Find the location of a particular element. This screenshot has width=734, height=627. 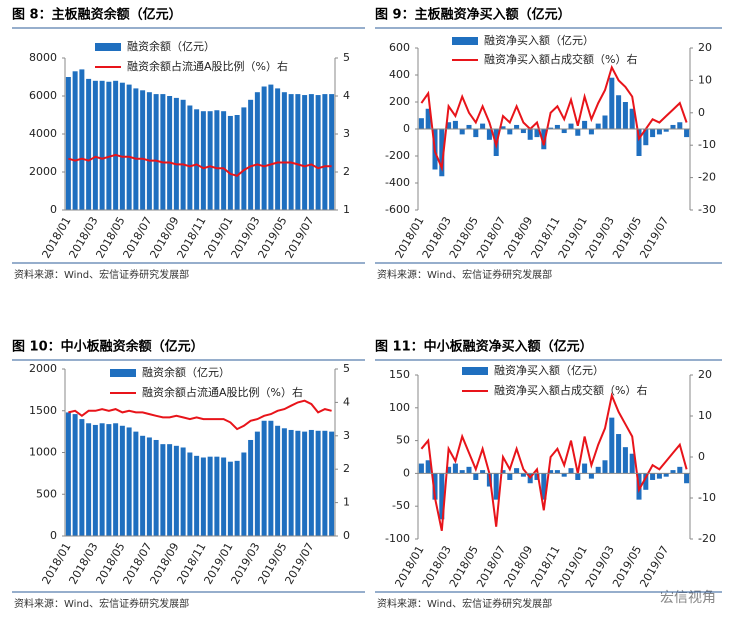

y-tick-label: 50 is located at coordinates (403, 440).